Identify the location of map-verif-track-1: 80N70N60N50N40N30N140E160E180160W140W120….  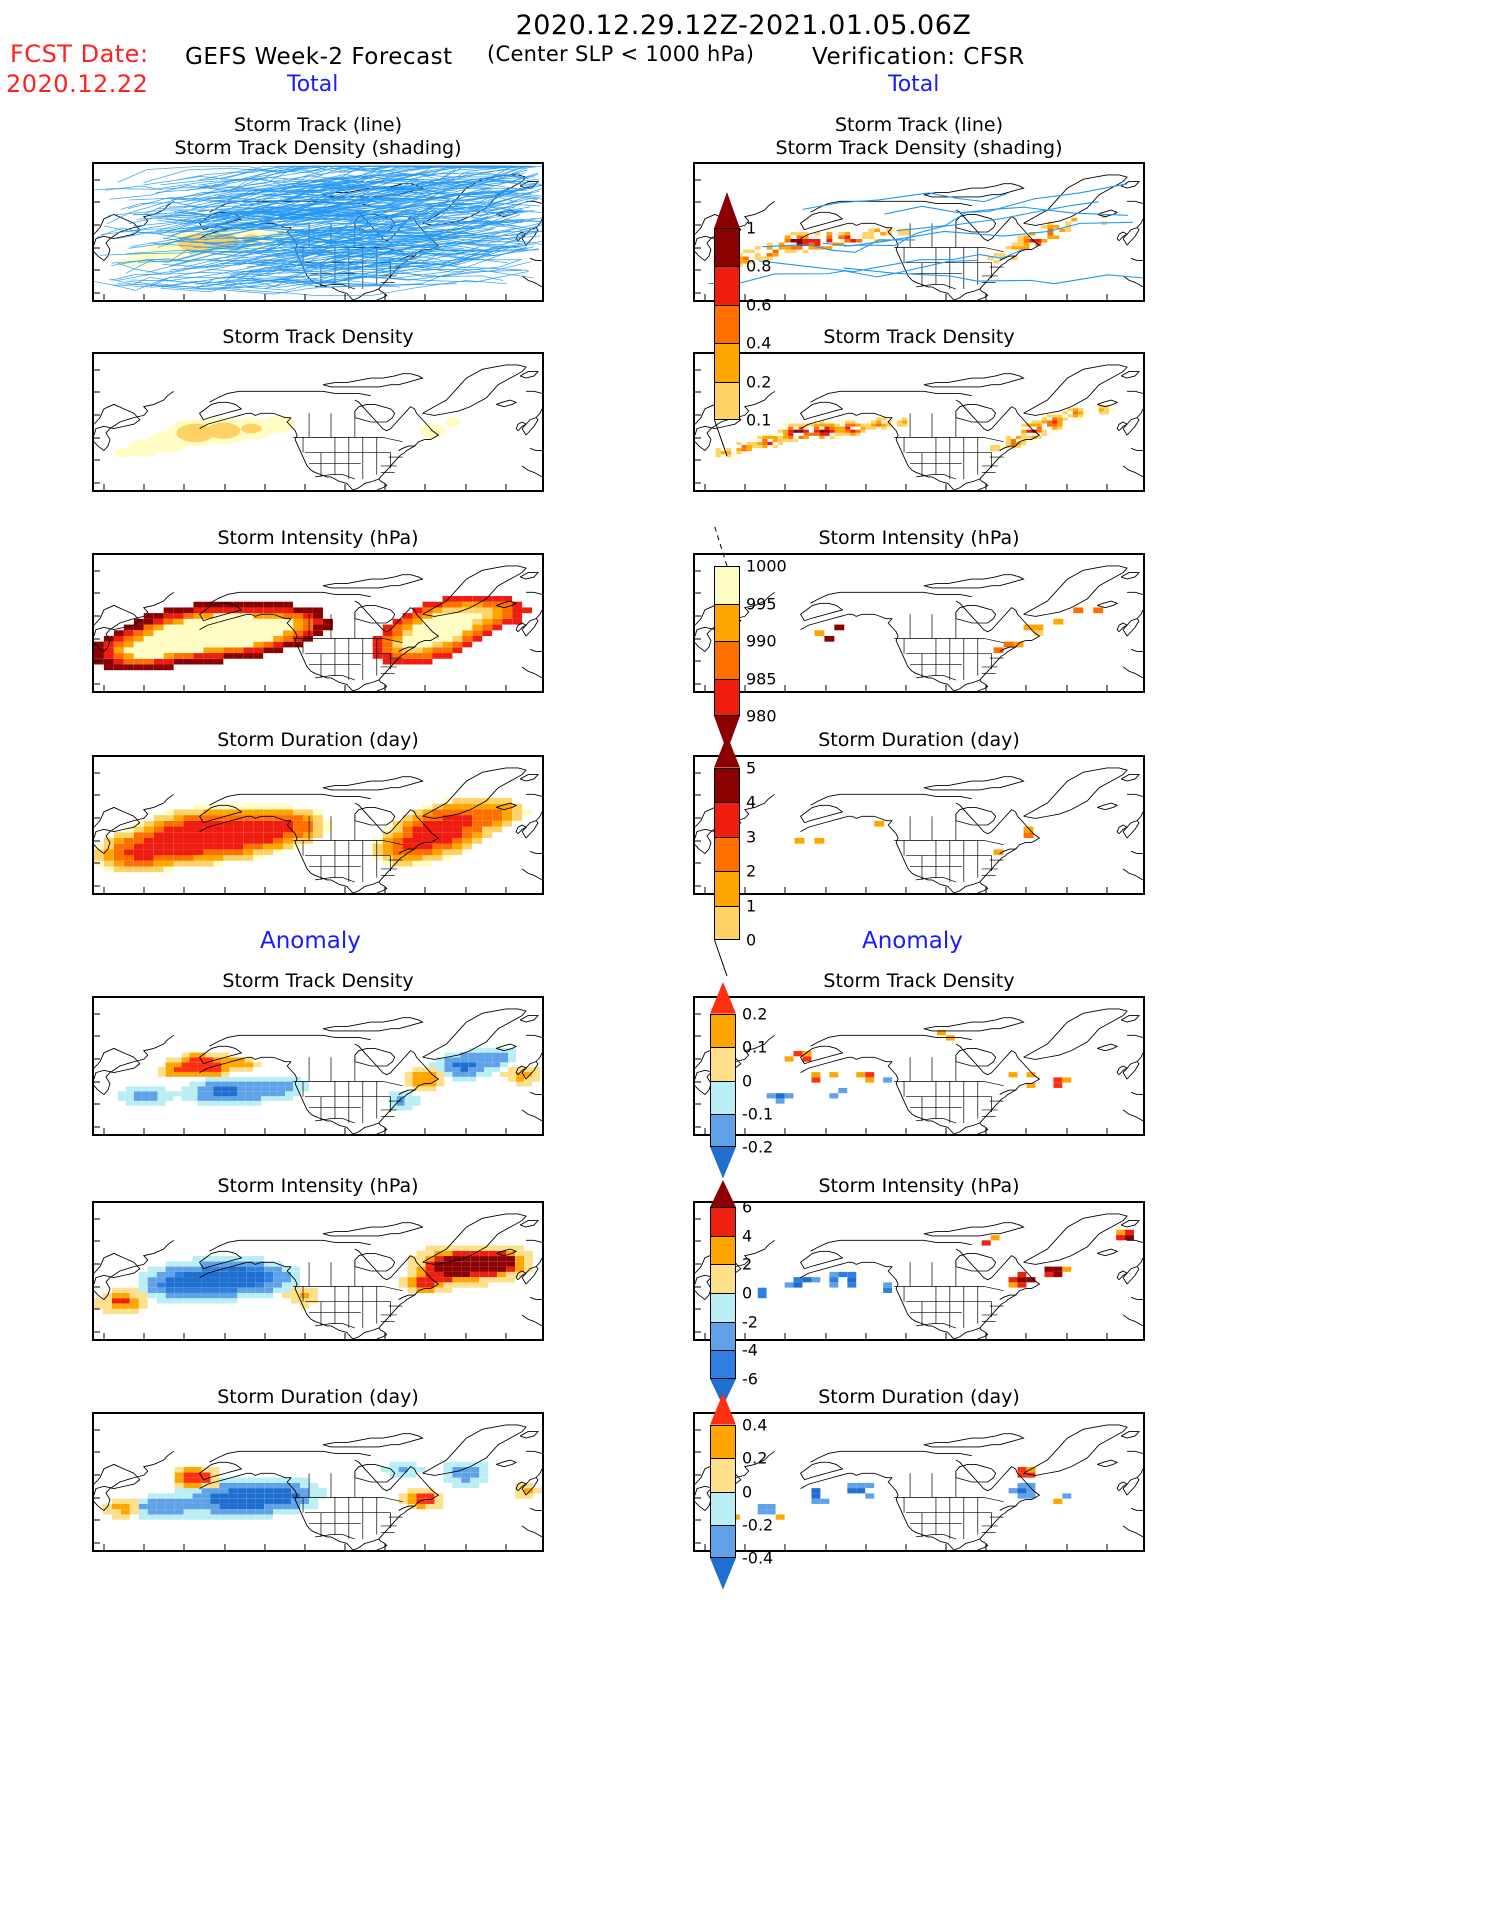
(919, 232).